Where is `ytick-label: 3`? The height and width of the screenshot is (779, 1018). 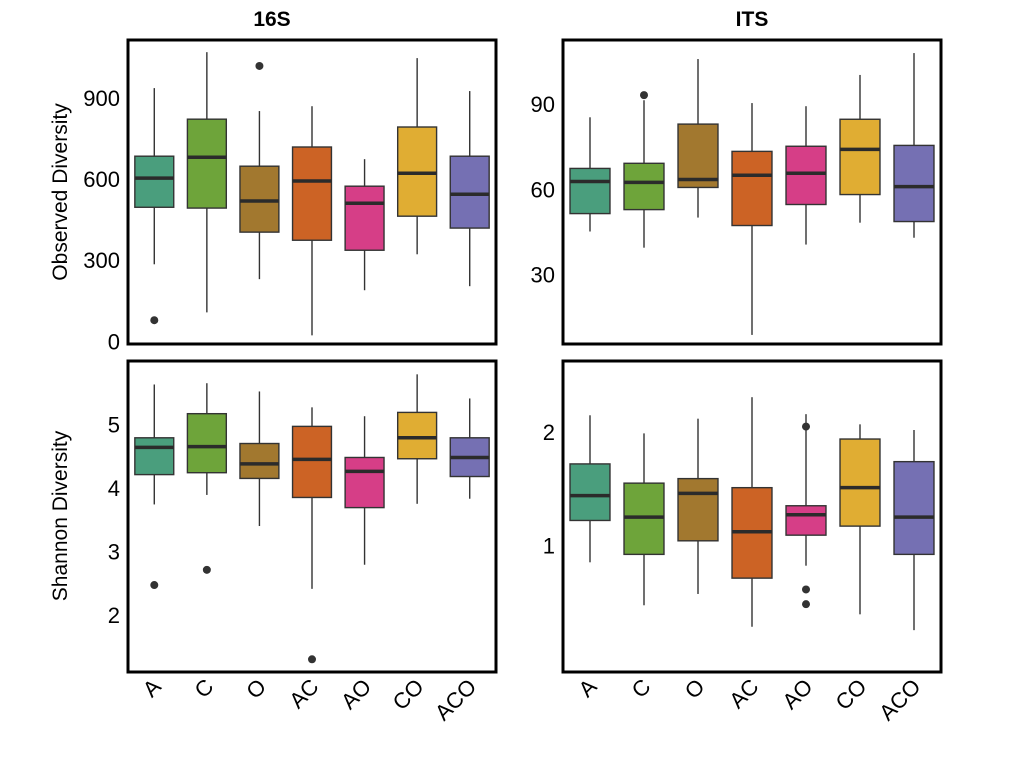
ytick-label: 3 is located at coordinates (114, 551).